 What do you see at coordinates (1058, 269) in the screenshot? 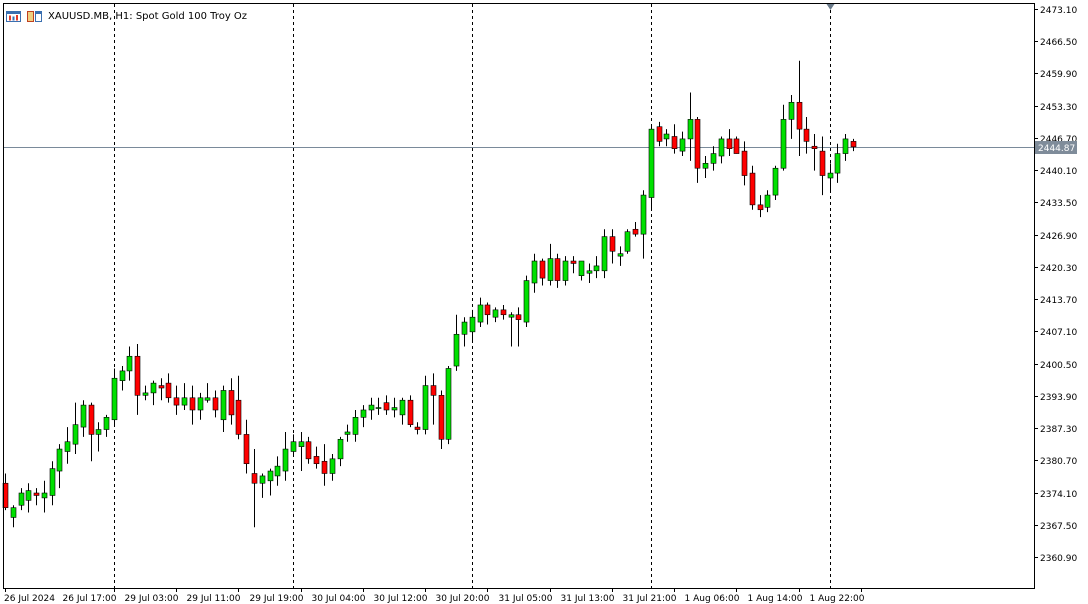
I see `y-tick-label: 2420.30` at bounding box center [1058, 269].